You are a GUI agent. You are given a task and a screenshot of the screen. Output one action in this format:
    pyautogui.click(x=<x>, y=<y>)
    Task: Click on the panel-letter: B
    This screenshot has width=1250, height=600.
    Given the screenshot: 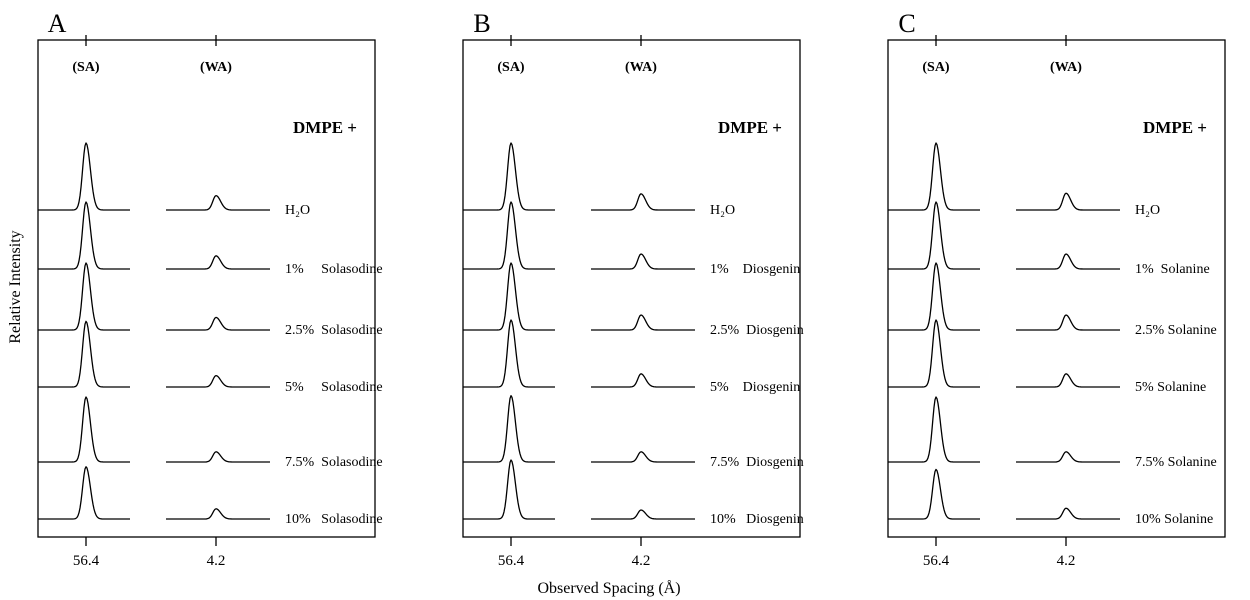 What is the action you would take?
    pyautogui.click(x=481, y=23)
    